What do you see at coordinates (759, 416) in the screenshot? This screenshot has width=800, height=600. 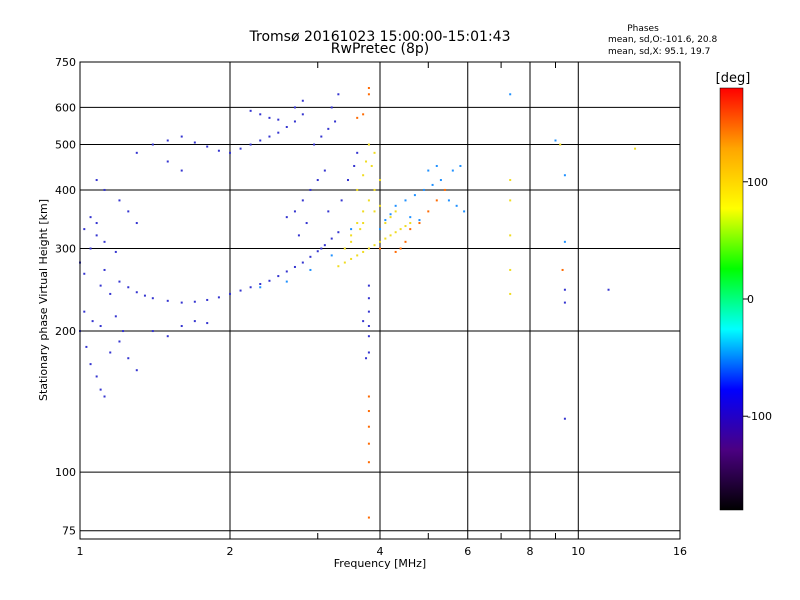 I see `colorbar-tick-label: -100` at bounding box center [759, 416].